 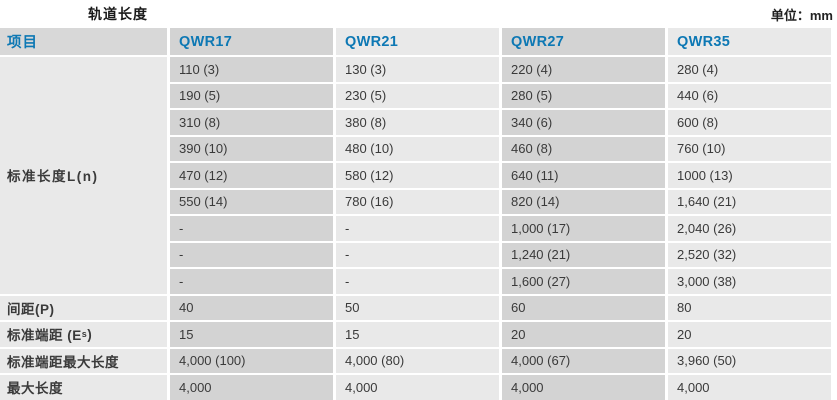 I want to click on page-title: 轨道长度, so click(x=118, y=14).